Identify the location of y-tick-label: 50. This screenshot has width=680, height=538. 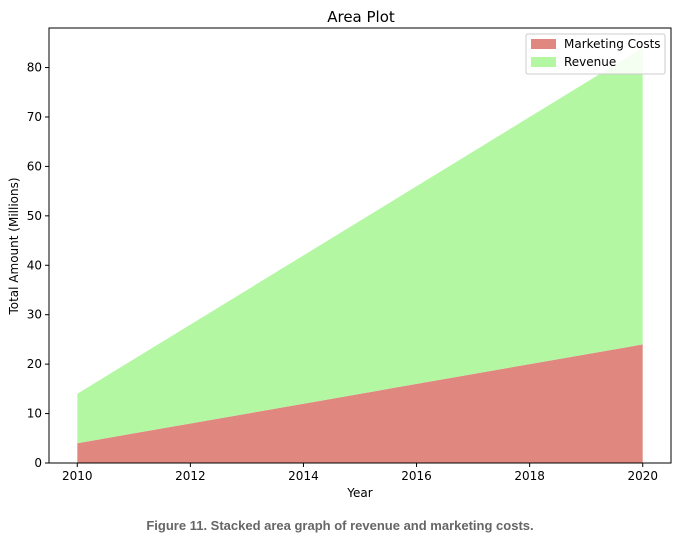
(34, 216).